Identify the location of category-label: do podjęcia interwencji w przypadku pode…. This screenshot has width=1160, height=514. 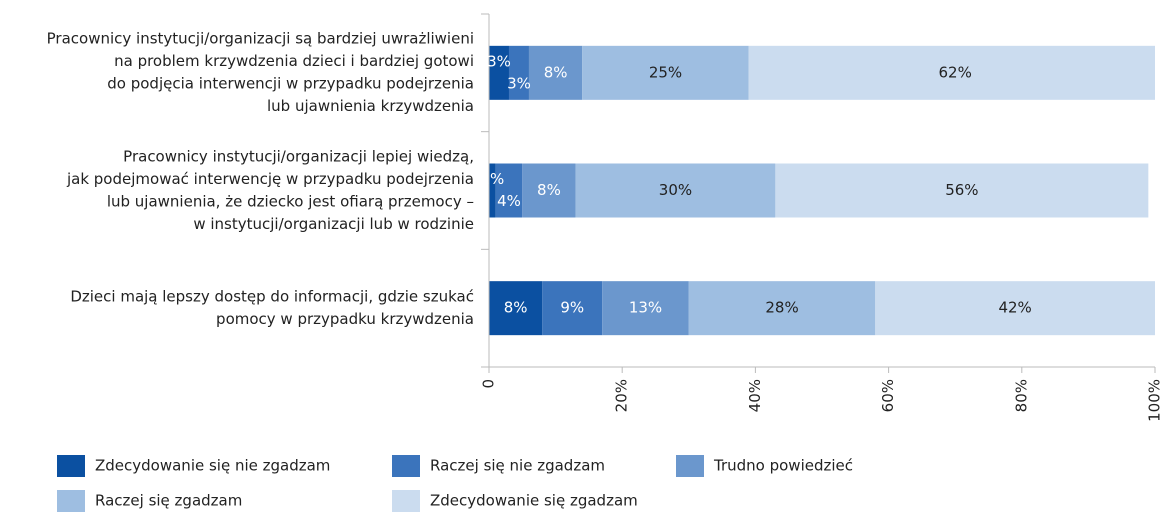
(290, 84).